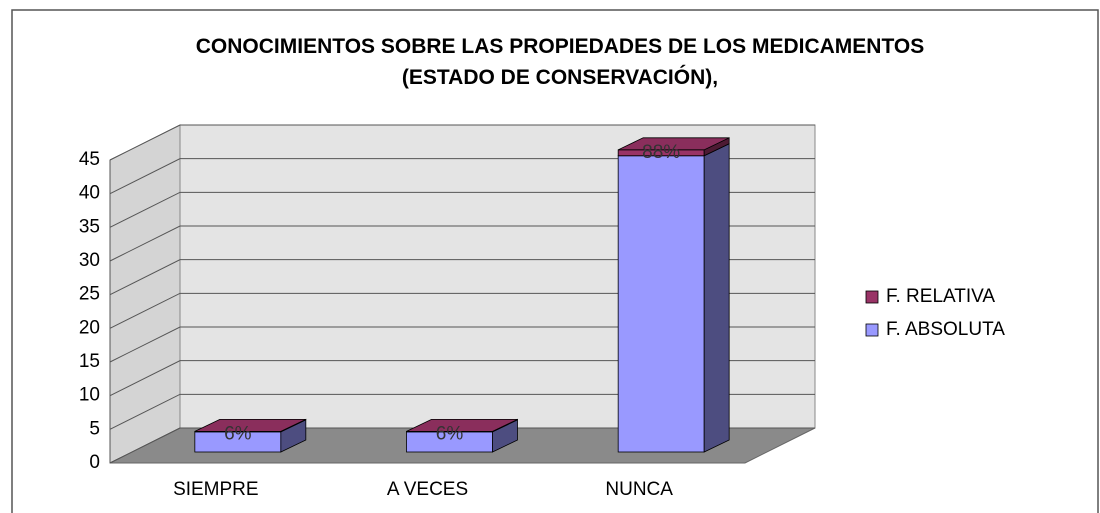  What do you see at coordinates (945, 329) in the screenshot?
I see `legend-label: F. ABSOLUTA` at bounding box center [945, 329].